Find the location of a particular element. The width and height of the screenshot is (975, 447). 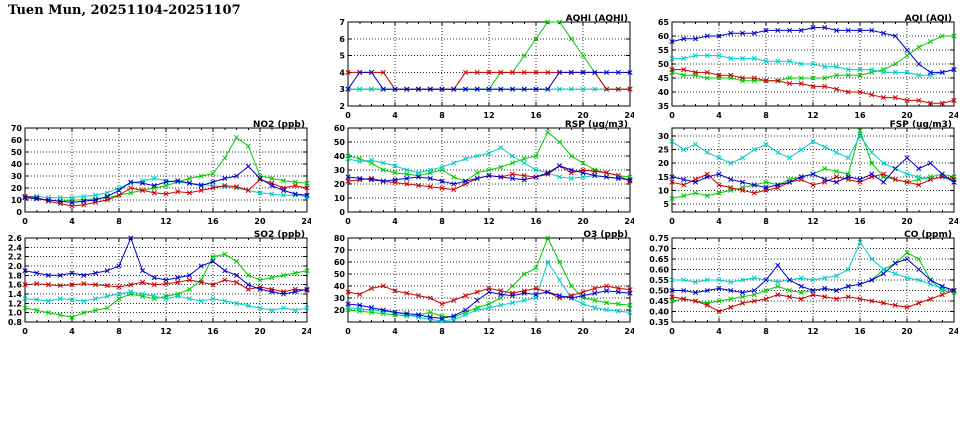

y-tick-label: 35 is located at coordinates (664, 106).